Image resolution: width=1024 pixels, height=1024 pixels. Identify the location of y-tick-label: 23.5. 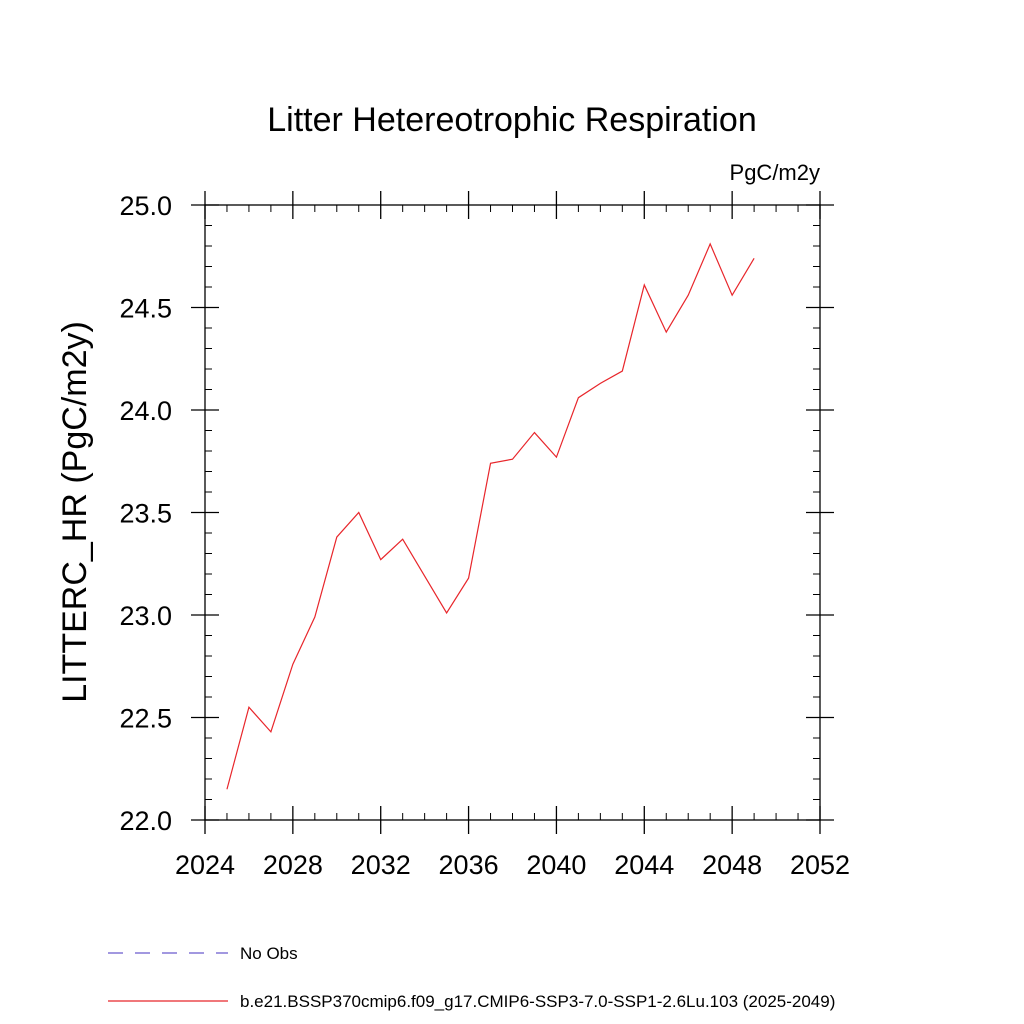
(145, 514).